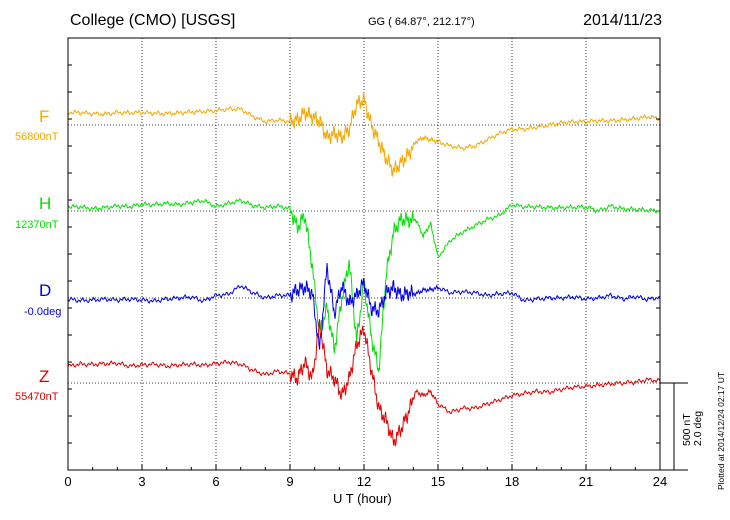 This screenshot has height=520, width=730. Describe the element at coordinates (586, 481) in the screenshot. I see `x-tick-label-21: 21` at that location.